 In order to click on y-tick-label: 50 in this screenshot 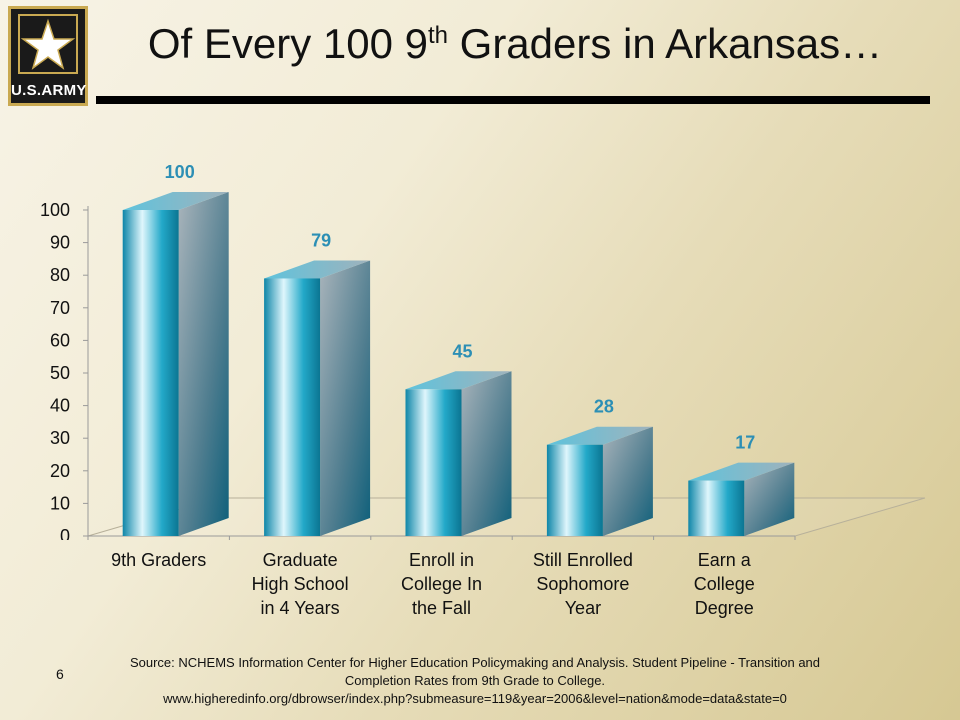, I will do `click(60, 373)`.